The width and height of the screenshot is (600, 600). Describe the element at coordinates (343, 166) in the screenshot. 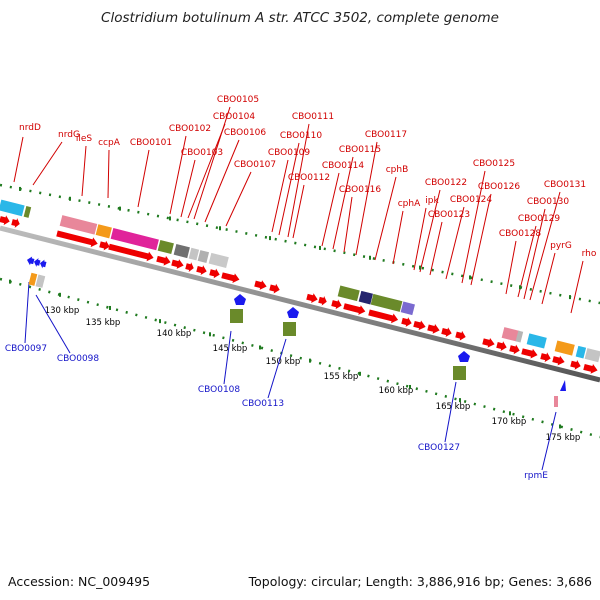

I see `forward-gene-label: CBO0114` at that location.